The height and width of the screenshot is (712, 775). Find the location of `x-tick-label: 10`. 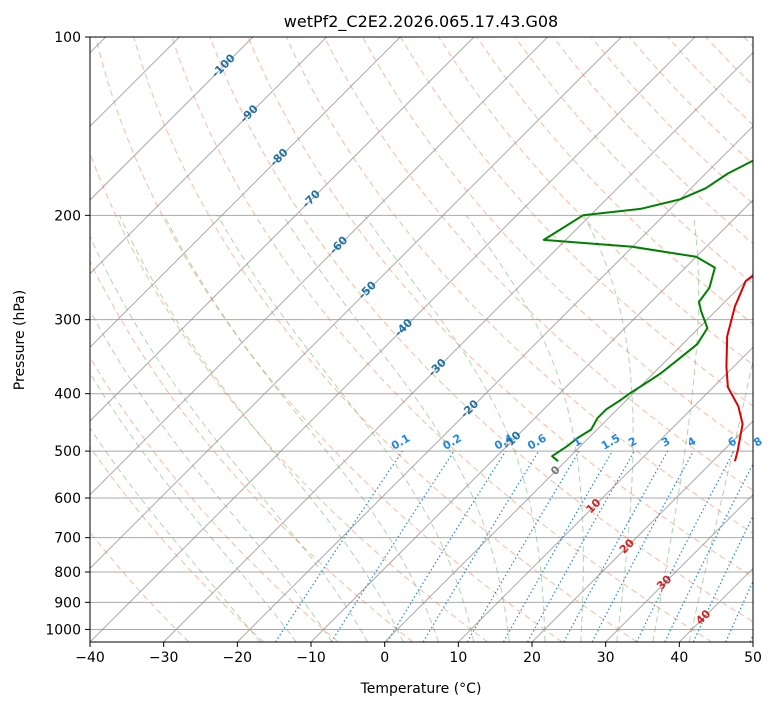

x-tick-label: 10 is located at coordinates (458, 658).